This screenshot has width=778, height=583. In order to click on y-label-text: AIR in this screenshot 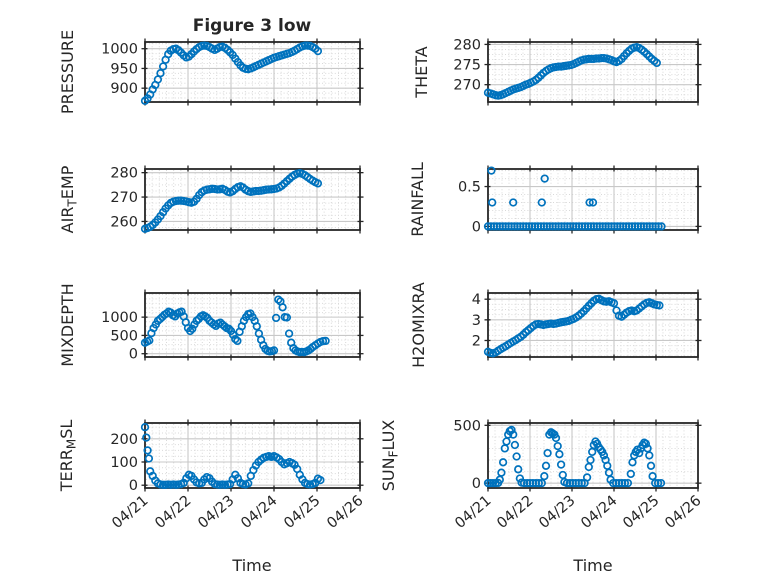, I will do `click(67, 220)`.